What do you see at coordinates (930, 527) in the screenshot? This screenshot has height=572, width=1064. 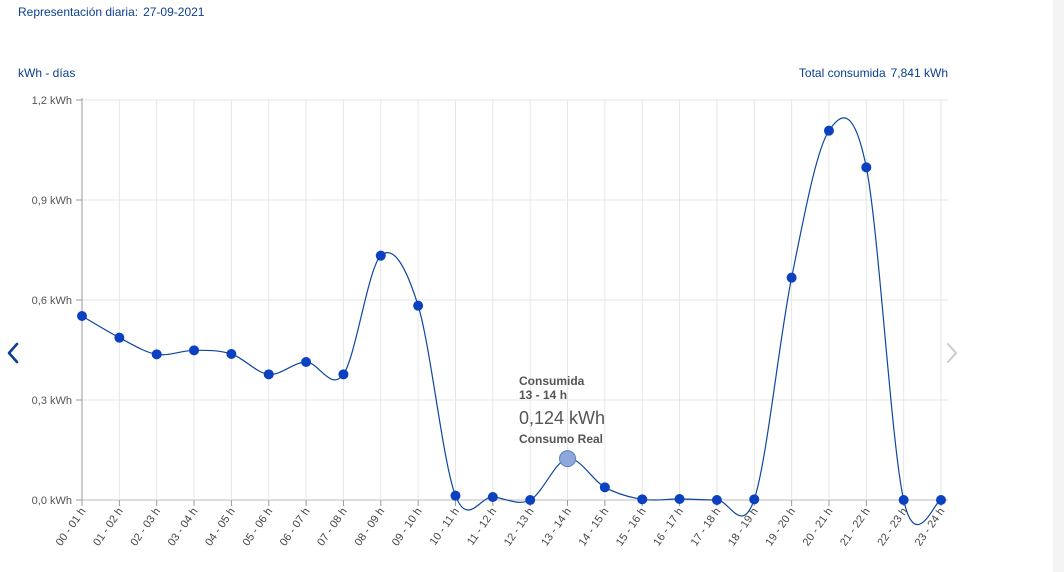 I see `x-tick-label: 23 - 24 h` at bounding box center [930, 527].